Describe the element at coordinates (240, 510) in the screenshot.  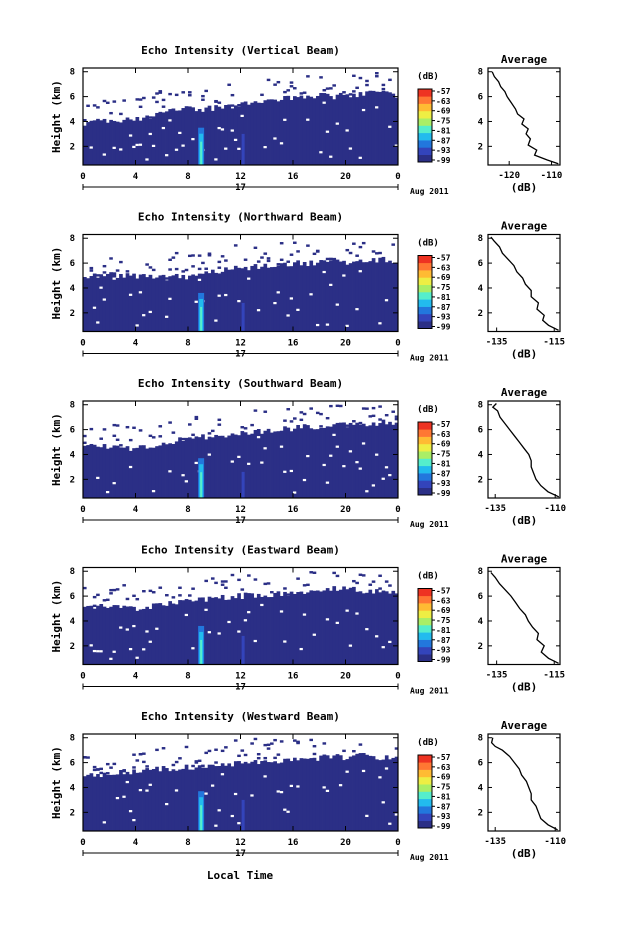
I see `x-tick-label: 12` at that location.